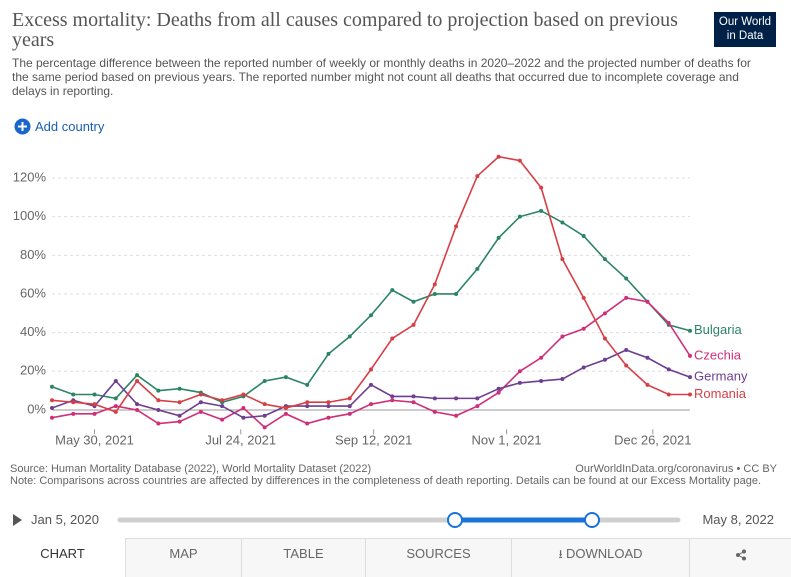 The image size is (791, 577). What do you see at coordinates (65, 519) in the screenshot?
I see `timeline-start: Jan 5, 2020` at bounding box center [65, 519].